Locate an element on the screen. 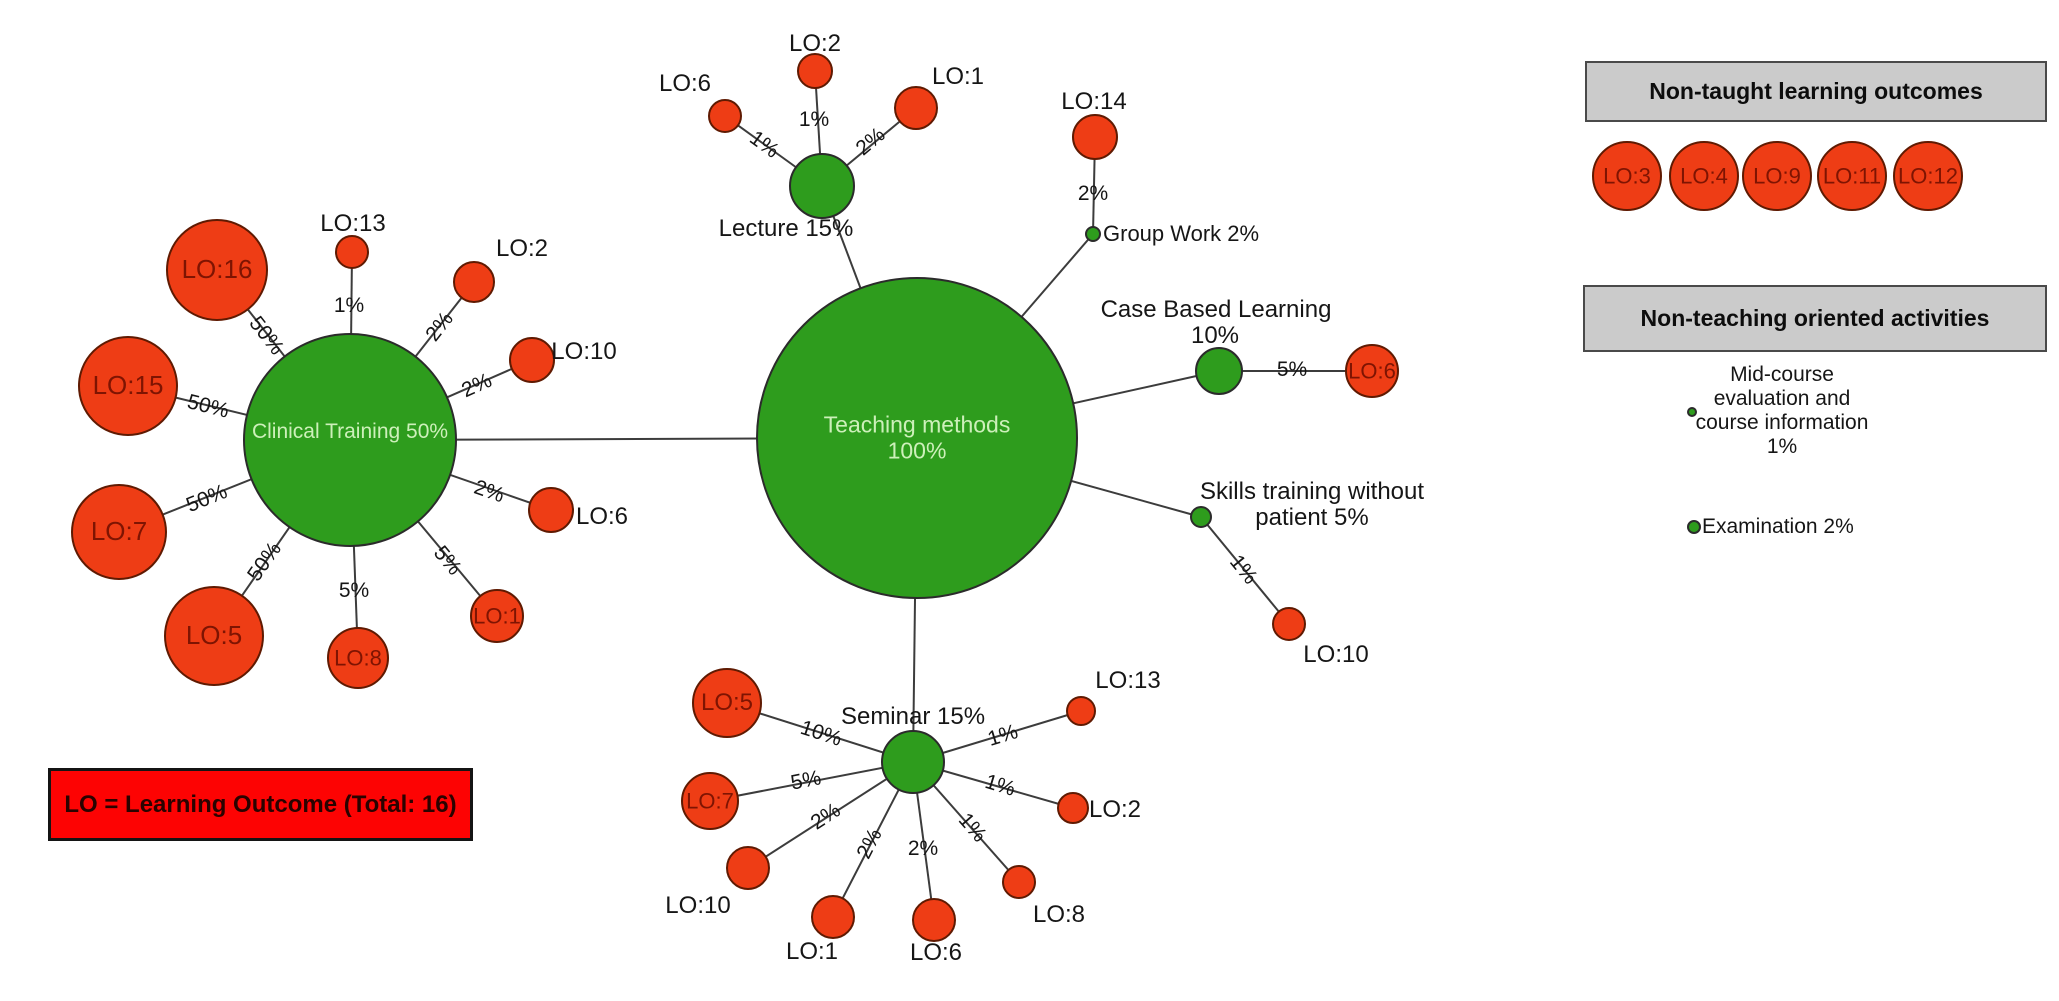 The height and width of the screenshot is (1001, 2059). clinical-node-circle is located at coordinates (350, 440).